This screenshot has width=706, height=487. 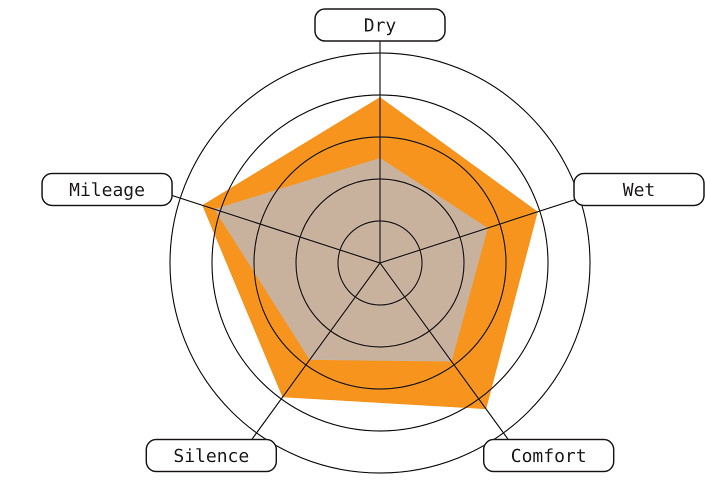 What do you see at coordinates (548, 456) in the screenshot?
I see `spoke-label: Comfort` at bounding box center [548, 456].